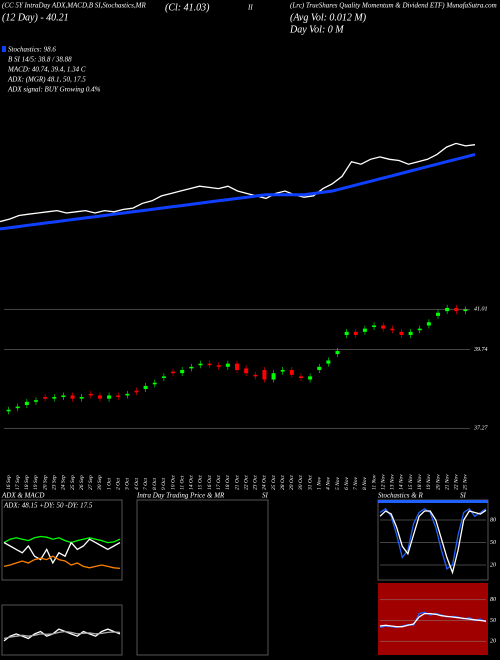  Describe the element at coordinates (118, 483) in the screenshot. I see `x-tick-label: 2 Oct` at that location.